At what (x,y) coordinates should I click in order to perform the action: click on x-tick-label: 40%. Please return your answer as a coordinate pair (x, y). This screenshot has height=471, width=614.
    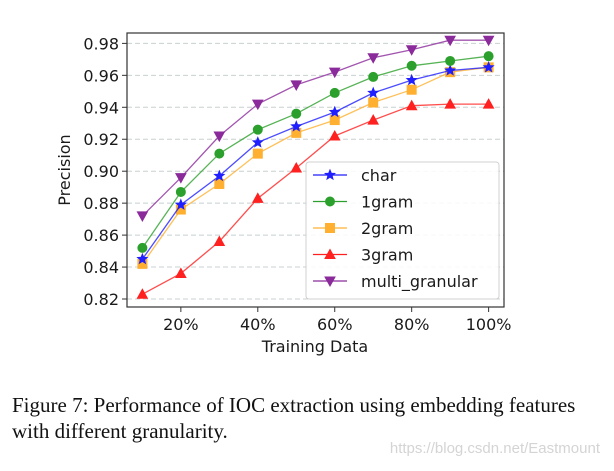
    Looking at the image, I should click on (258, 324).